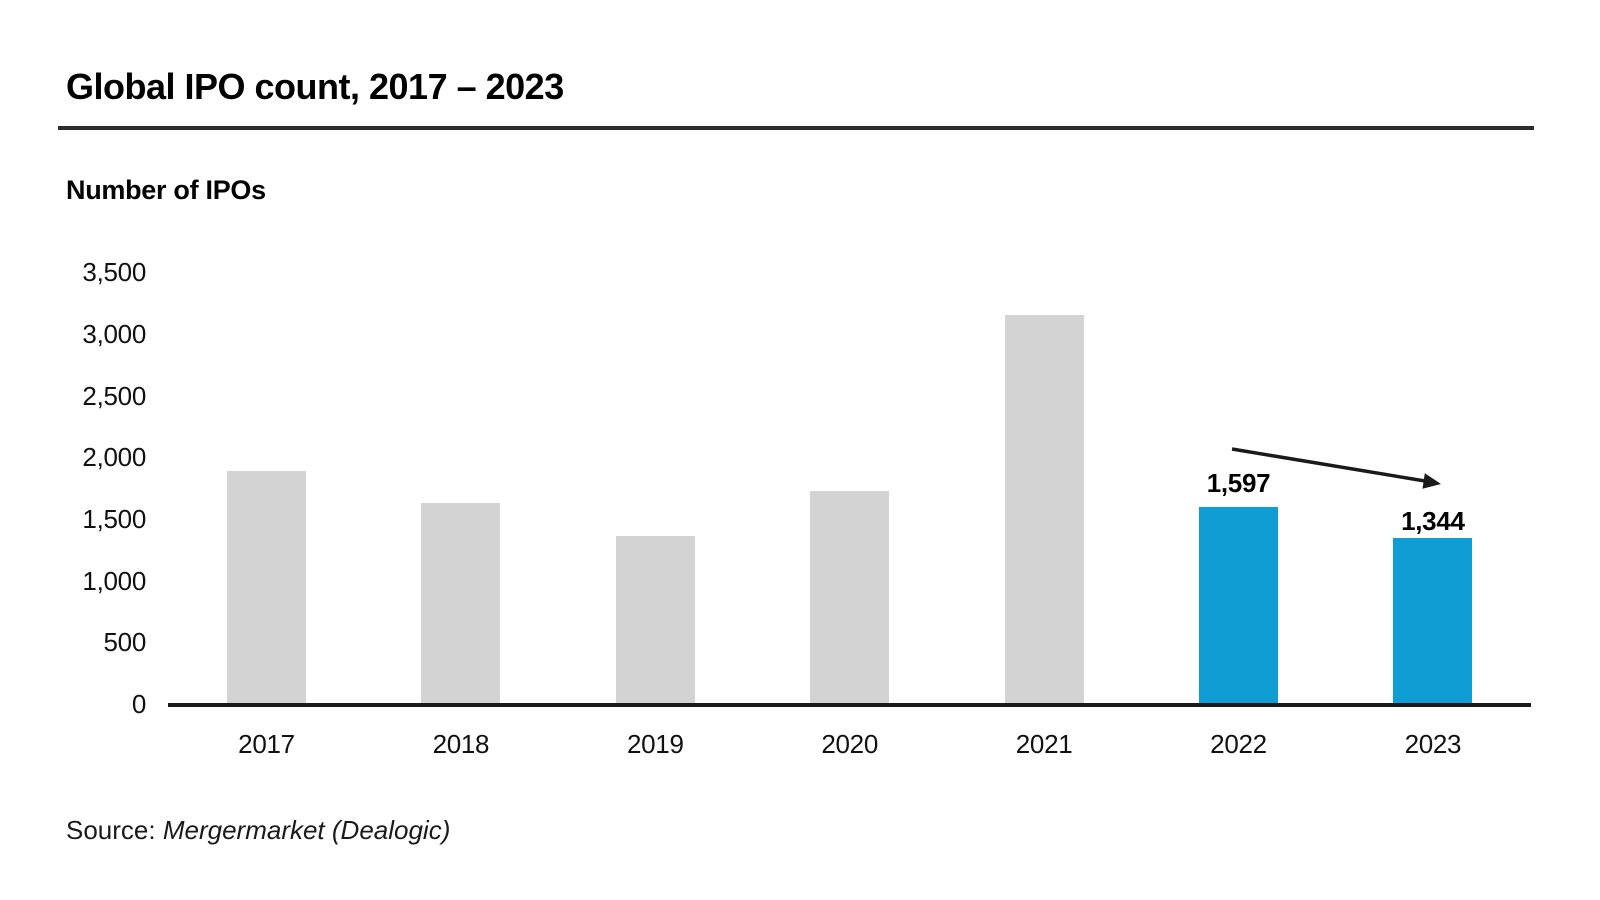 The width and height of the screenshot is (1600, 900). What do you see at coordinates (266, 744) in the screenshot?
I see `x-tick-label-2017: 2017` at bounding box center [266, 744].